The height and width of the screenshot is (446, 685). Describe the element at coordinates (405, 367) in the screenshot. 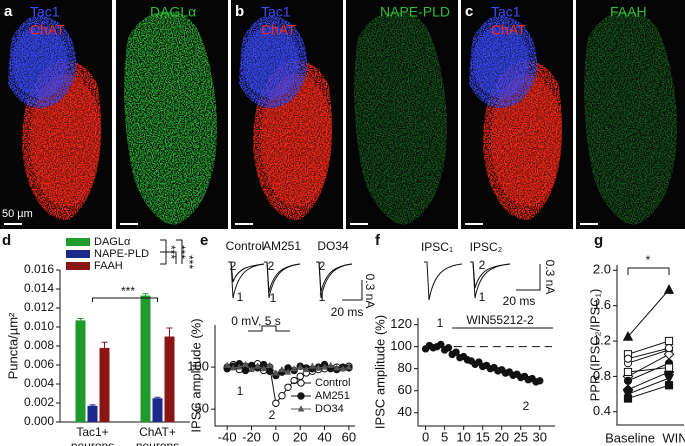

I see `y-tick-label: 80` at that location.